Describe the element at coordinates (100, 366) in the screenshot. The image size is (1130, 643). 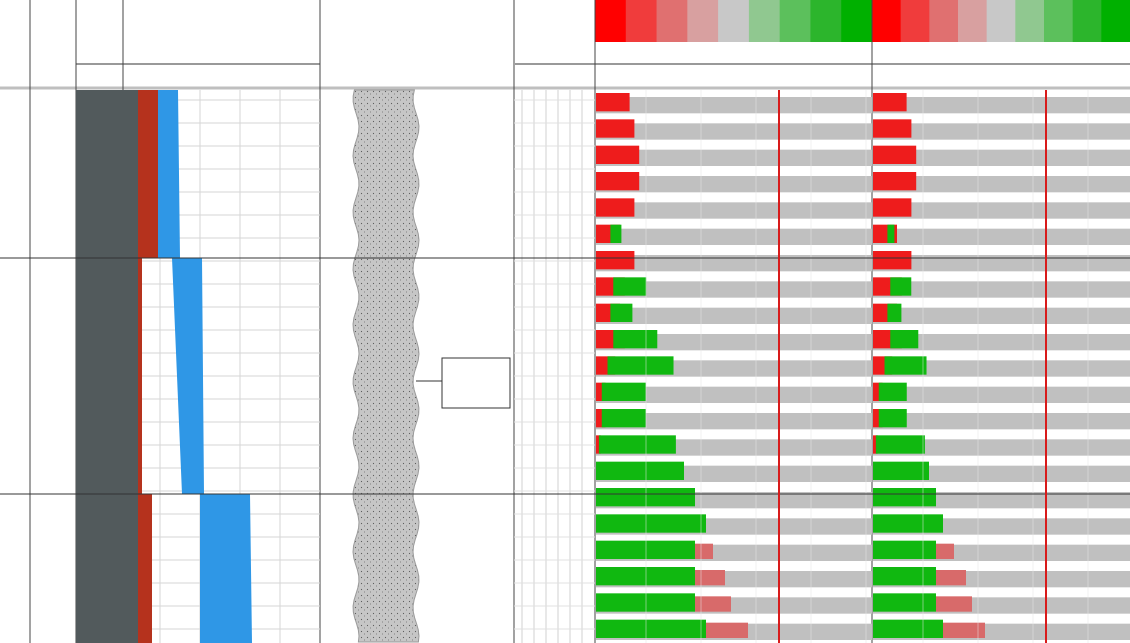
I see `dark-fill` at that location.